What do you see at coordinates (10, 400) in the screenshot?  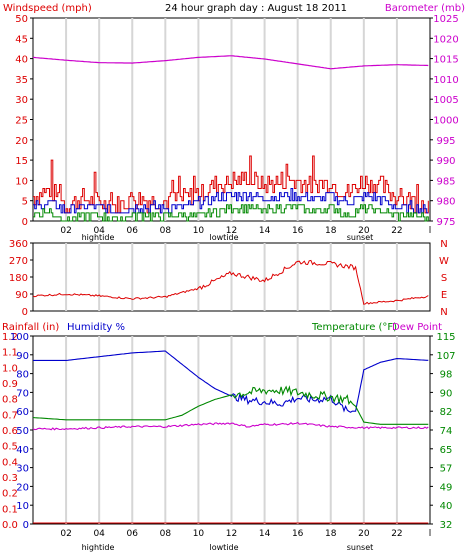 I see `rainfall-tick-label: 0.8` at bounding box center [10, 400].